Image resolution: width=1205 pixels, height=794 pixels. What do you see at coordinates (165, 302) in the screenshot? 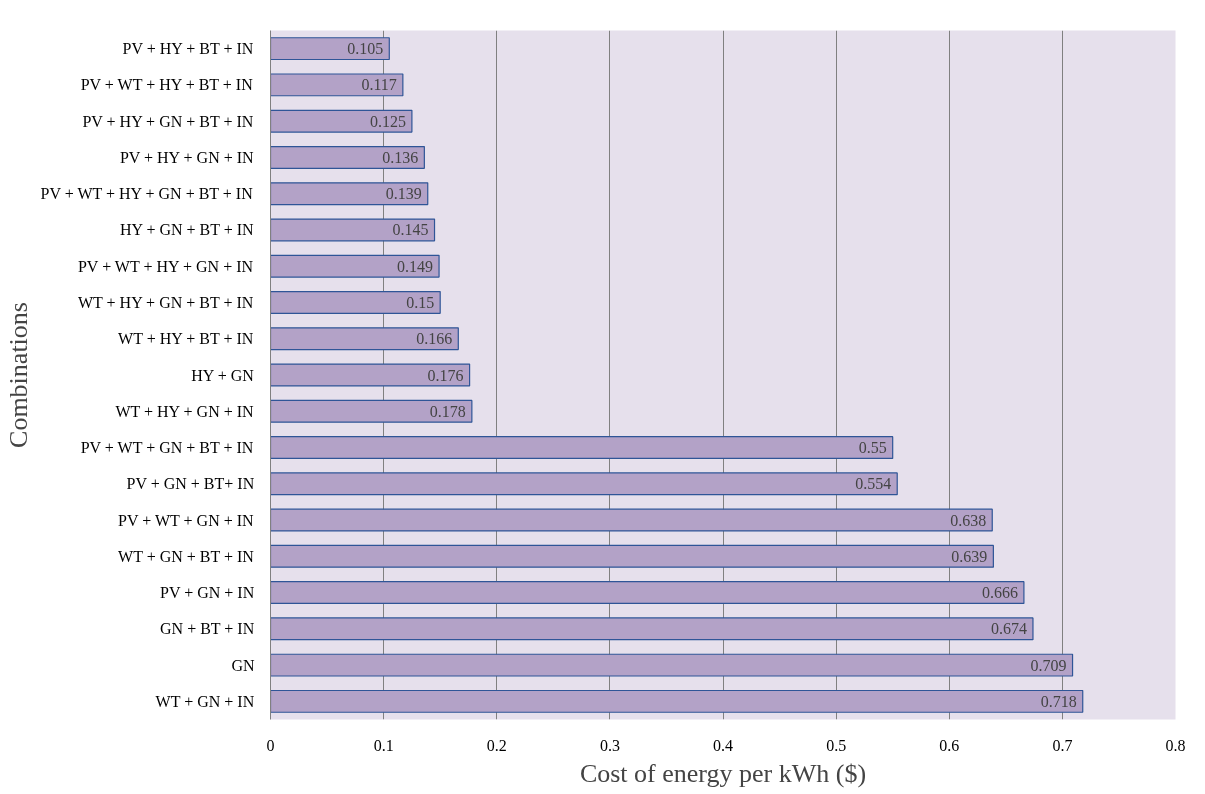
I see `y-tick-label: WT + HY + GN + BT + IN` at bounding box center [165, 302].